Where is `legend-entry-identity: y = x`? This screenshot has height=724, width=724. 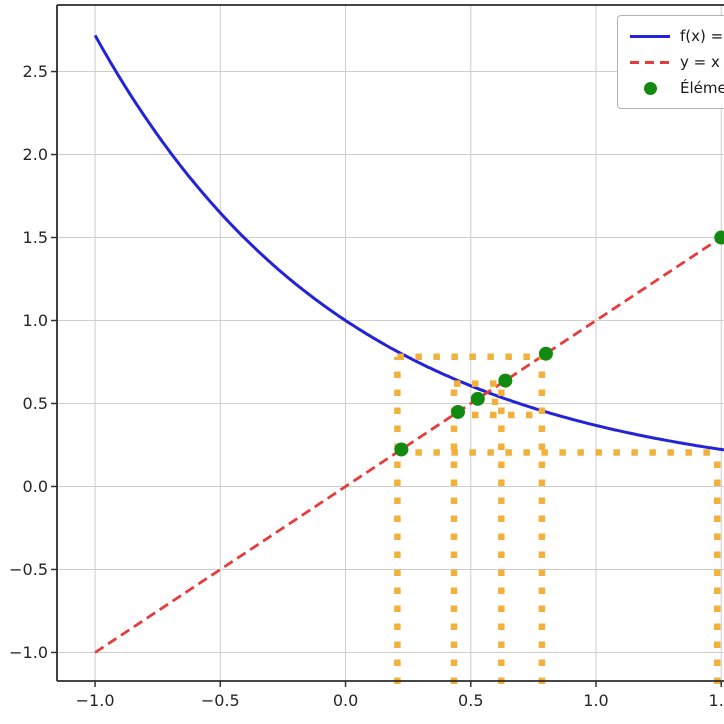
legend-entry-identity: y = x is located at coordinates (677, 62).